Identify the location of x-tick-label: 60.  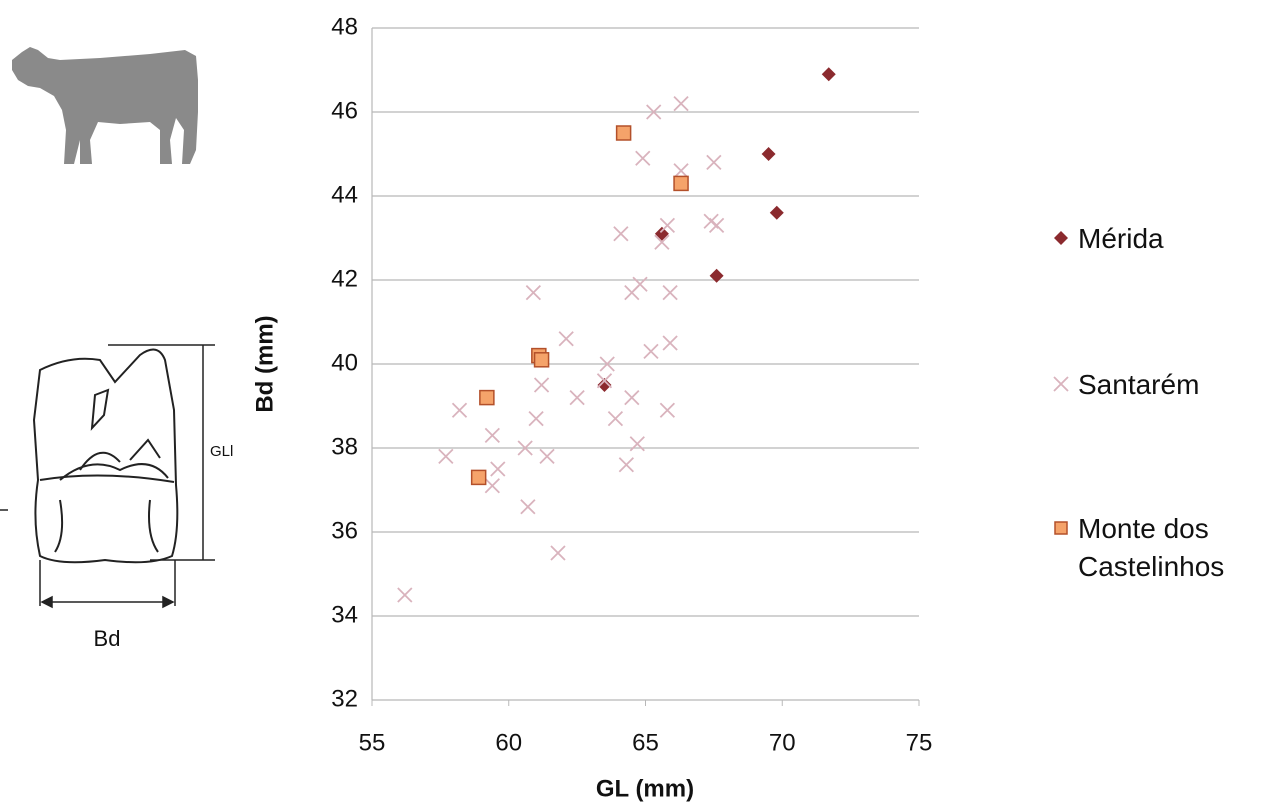
(508, 742).